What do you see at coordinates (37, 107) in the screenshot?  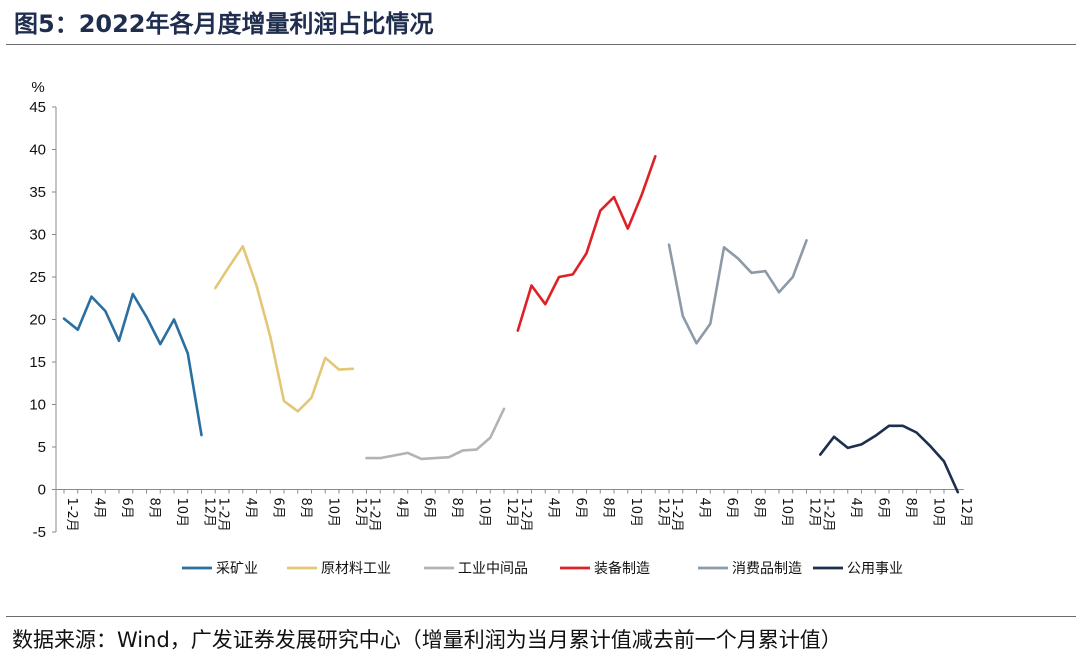 I see `y-tick-label: 45` at bounding box center [37, 107].